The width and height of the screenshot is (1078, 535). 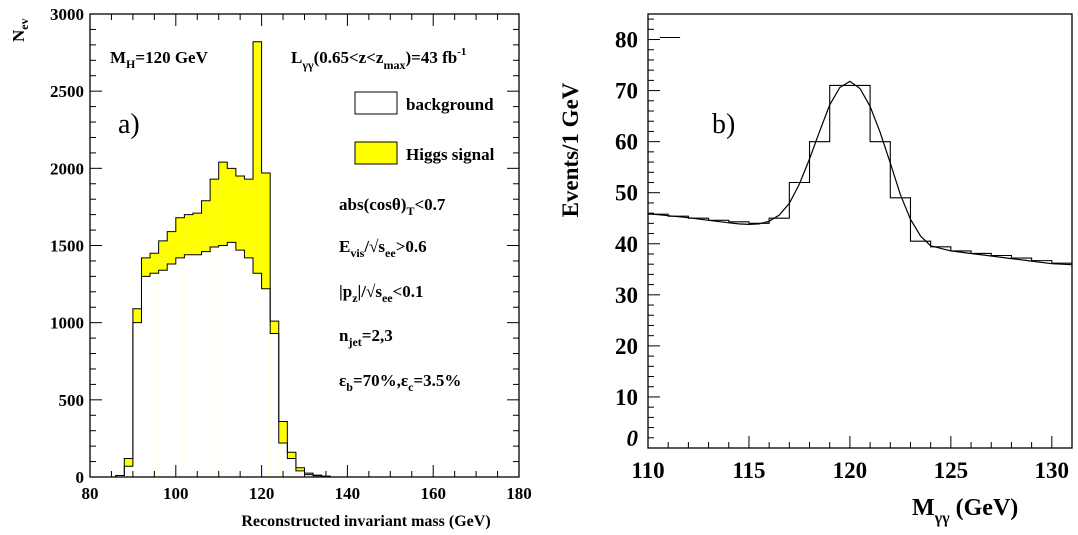 What do you see at coordinates (20, 30) in the screenshot?
I see `panel-a-y-axis-label: Nev` at bounding box center [20, 30].